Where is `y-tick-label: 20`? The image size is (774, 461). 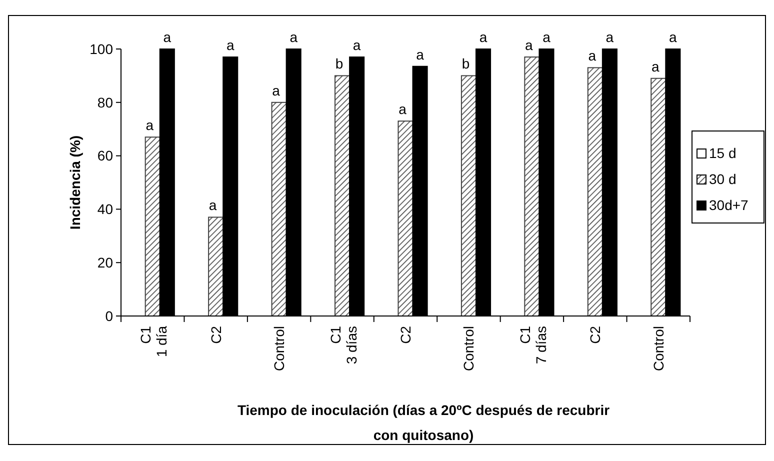
y-tick-label: 20 is located at coordinates (105, 262).